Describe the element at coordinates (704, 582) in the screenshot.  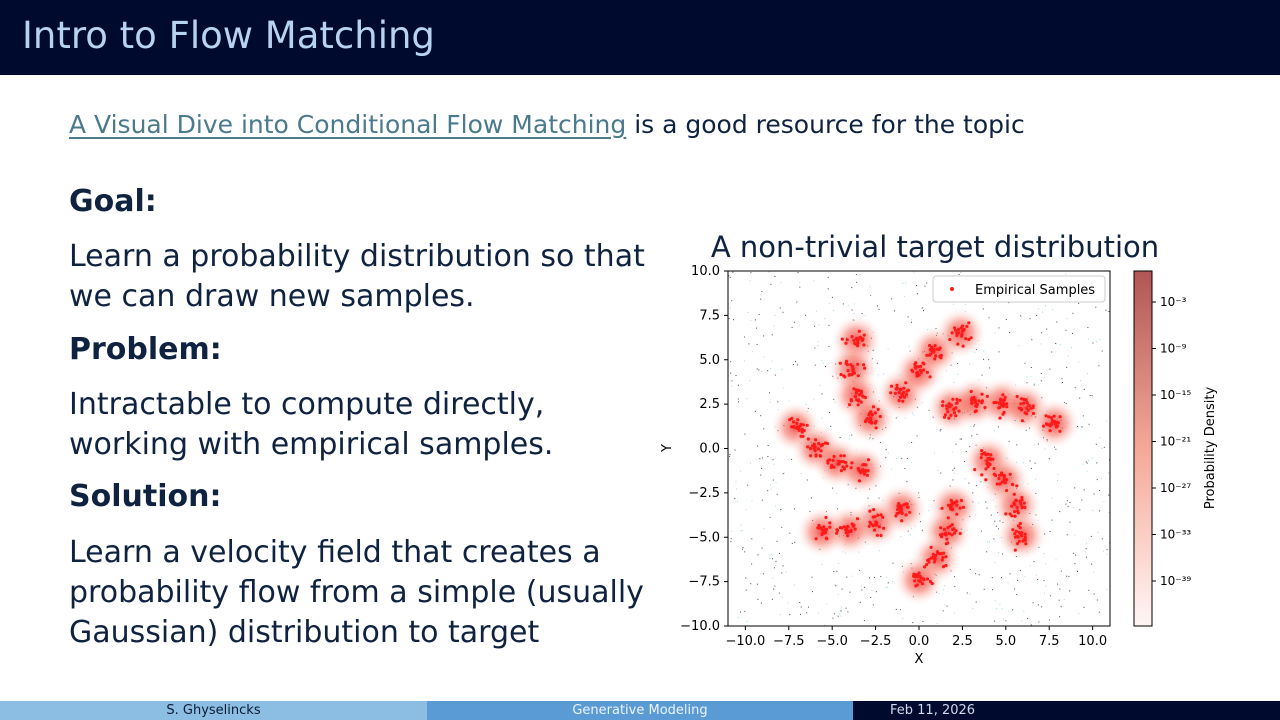
I see `y-tick-label: −7.5` at that location.